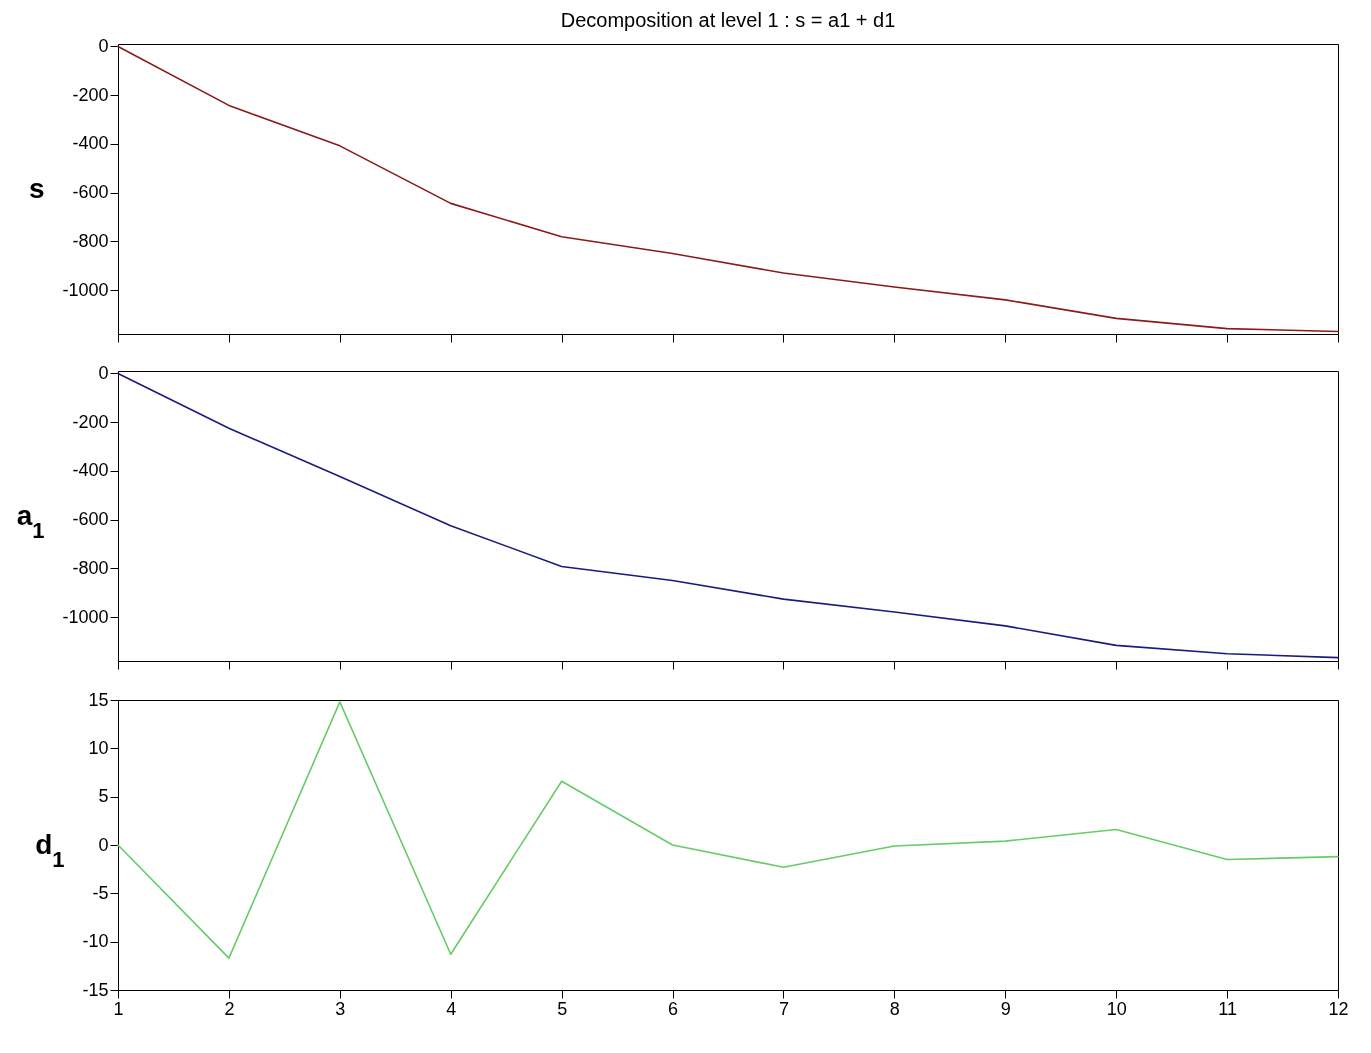 The image size is (1371, 1053). I want to click on x-tick-label: 12, so click(1338, 1008).